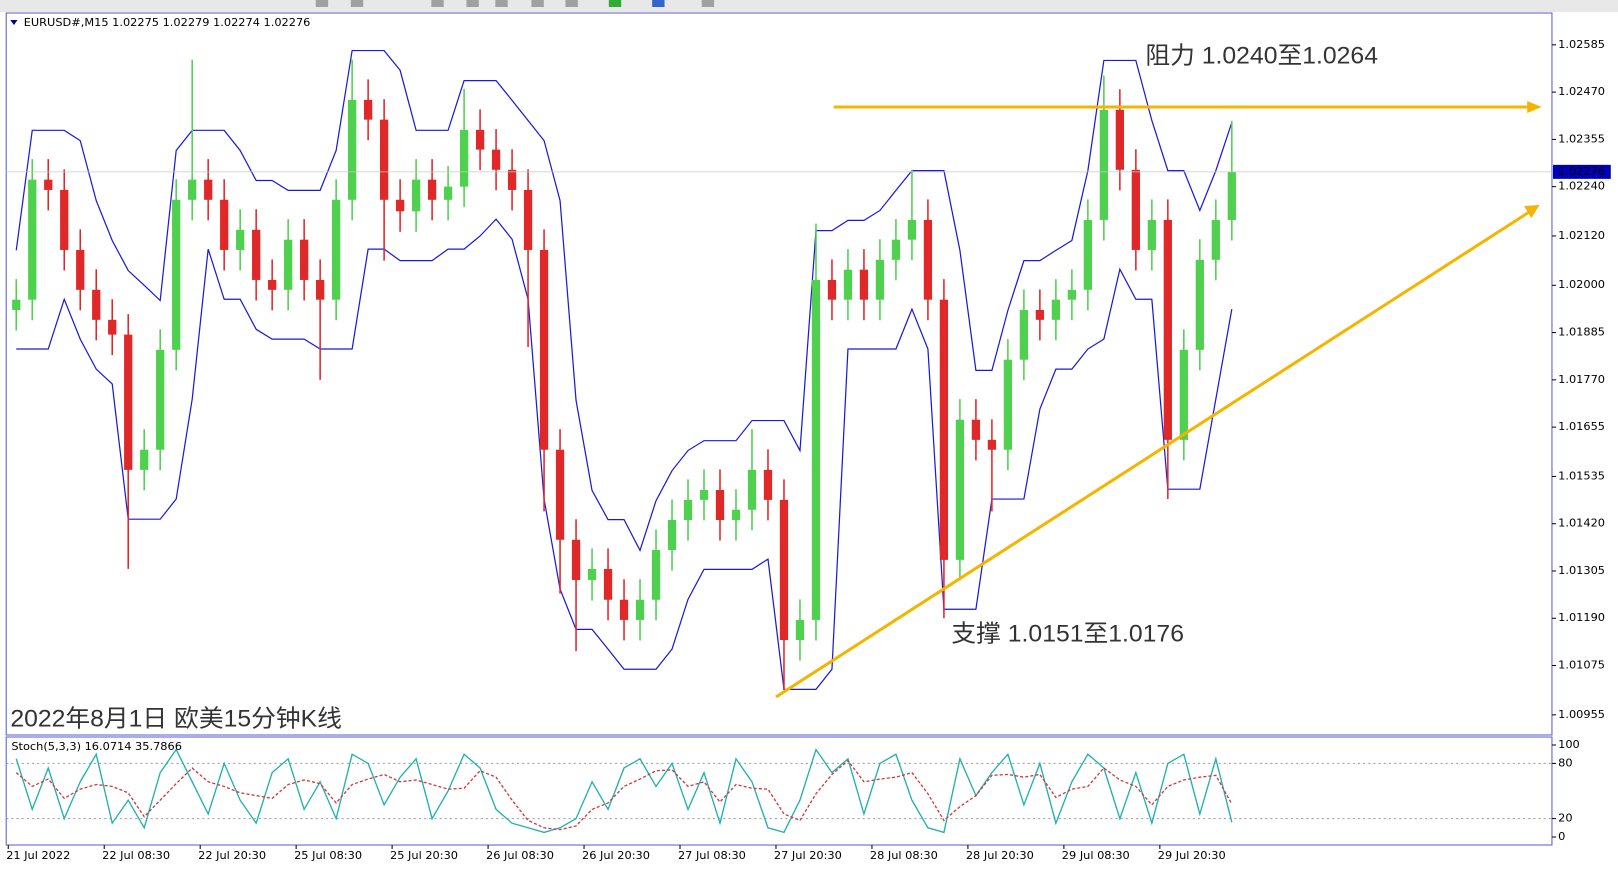 This screenshot has width=1618, height=888. What do you see at coordinates (1581, 44) in the screenshot?
I see `y-tick-label: 1.02585` at bounding box center [1581, 44].